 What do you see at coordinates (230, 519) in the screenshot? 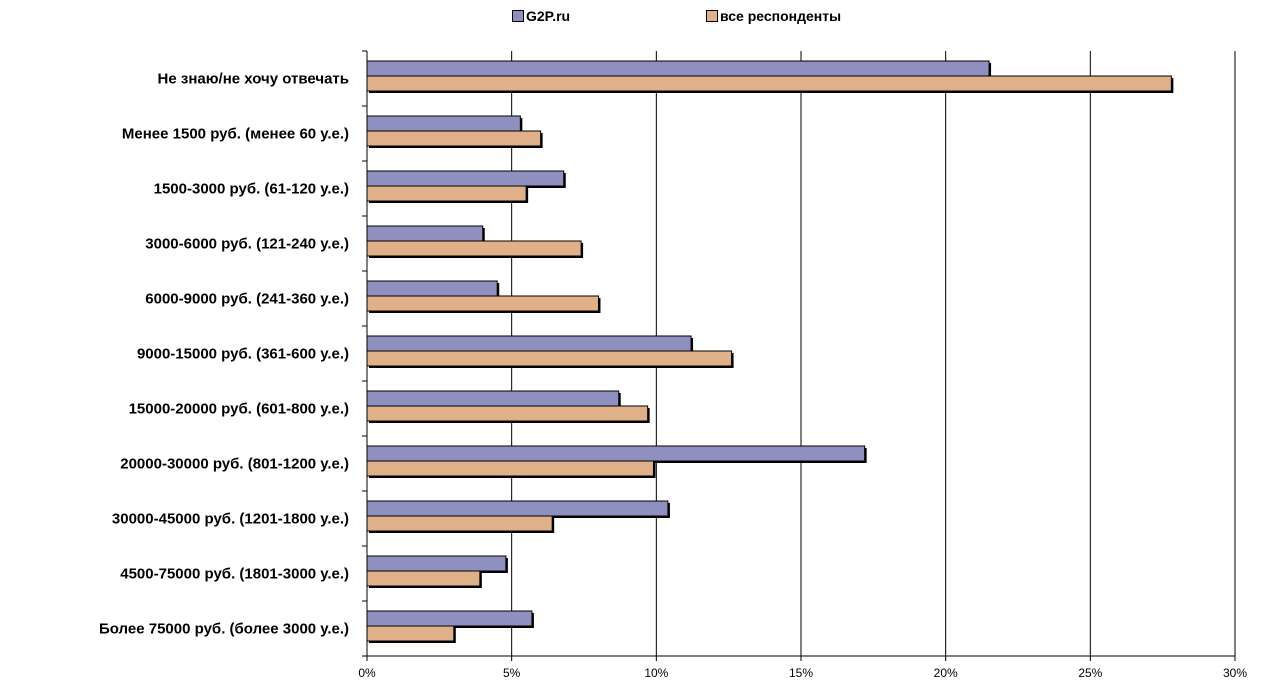
I see `category-label: 30000-45000 руб. (1201-1800 у.е.)` at bounding box center [230, 519].